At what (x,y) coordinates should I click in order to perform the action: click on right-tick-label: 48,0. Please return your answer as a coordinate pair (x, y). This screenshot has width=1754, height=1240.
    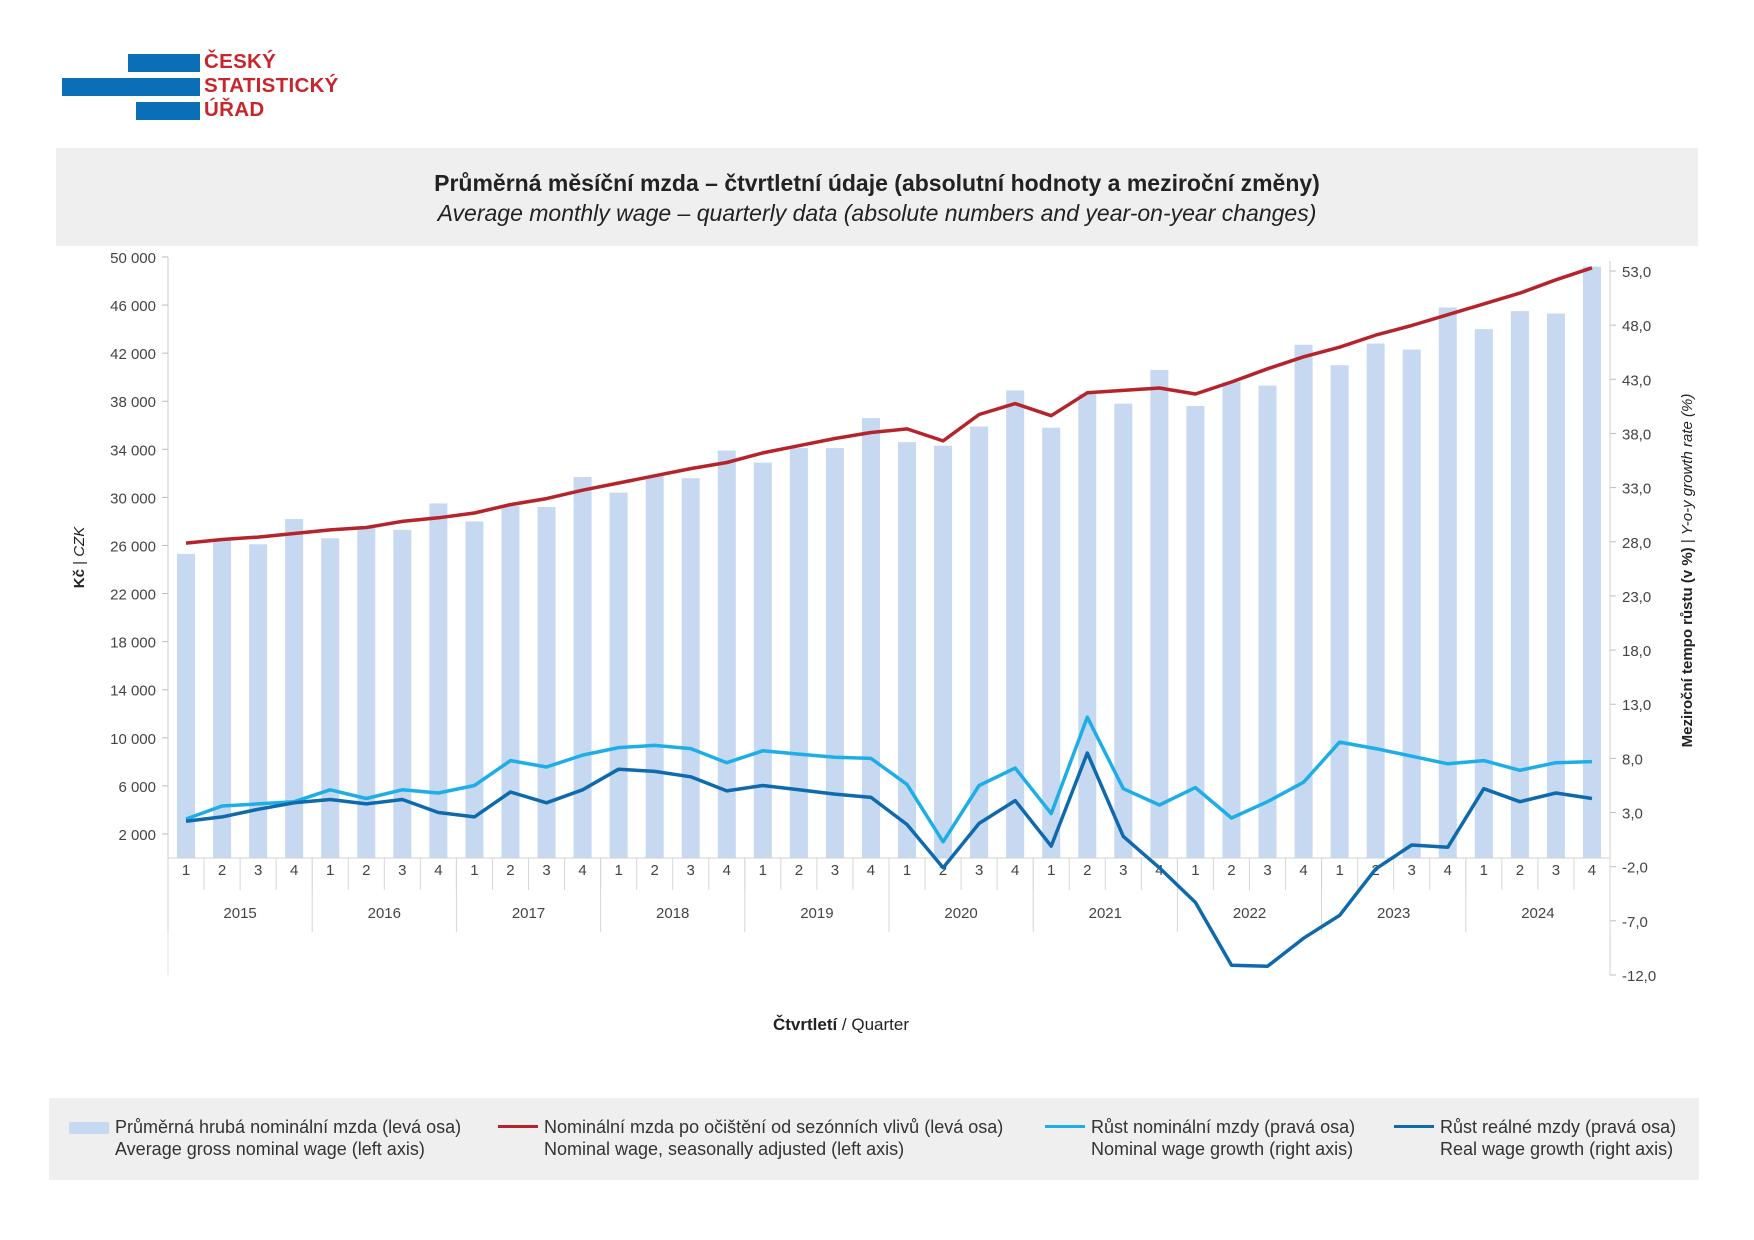
    Looking at the image, I should click on (1636, 326).